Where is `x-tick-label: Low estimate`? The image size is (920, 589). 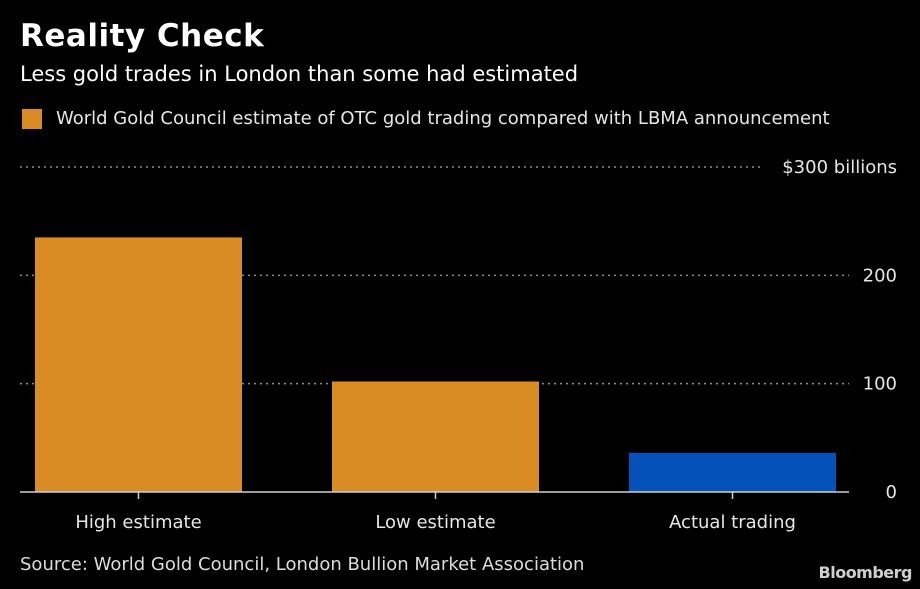 x-tick-label: Low estimate is located at coordinates (435, 522).